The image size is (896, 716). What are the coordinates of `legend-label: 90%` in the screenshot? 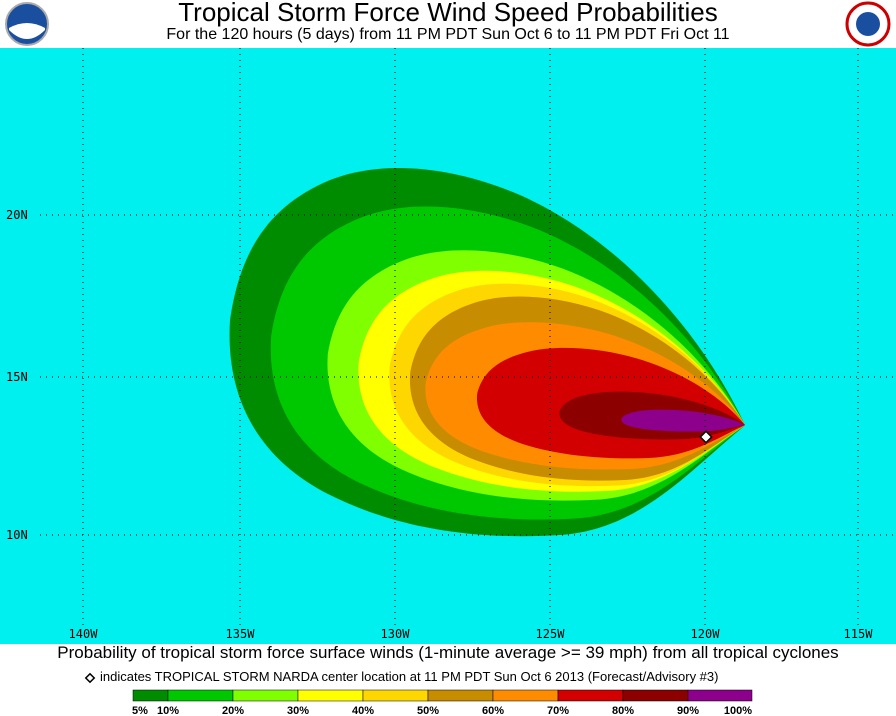 It's located at (688, 710).